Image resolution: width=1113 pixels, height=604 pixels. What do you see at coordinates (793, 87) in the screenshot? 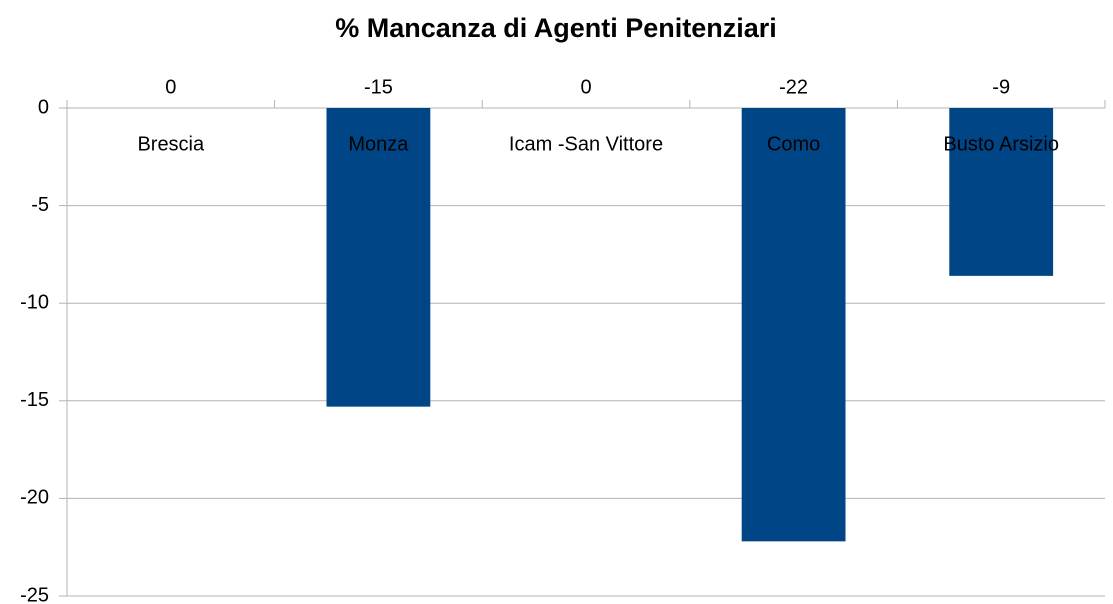
I see `data-label: -22` at bounding box center [793, 87].